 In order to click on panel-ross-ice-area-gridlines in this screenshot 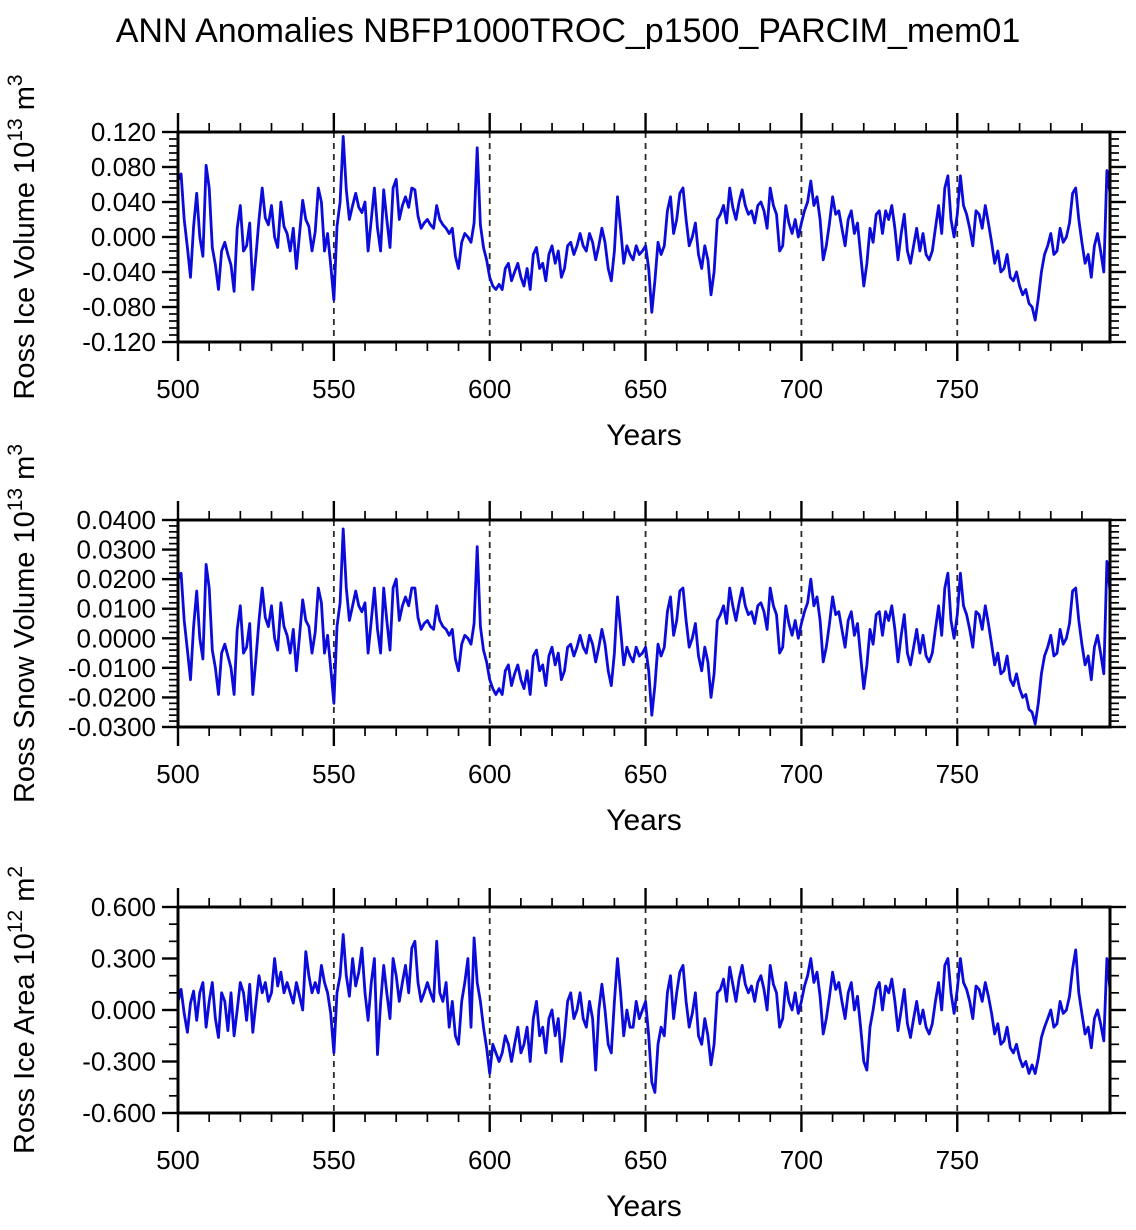, I will do `click(645, 1010)`.